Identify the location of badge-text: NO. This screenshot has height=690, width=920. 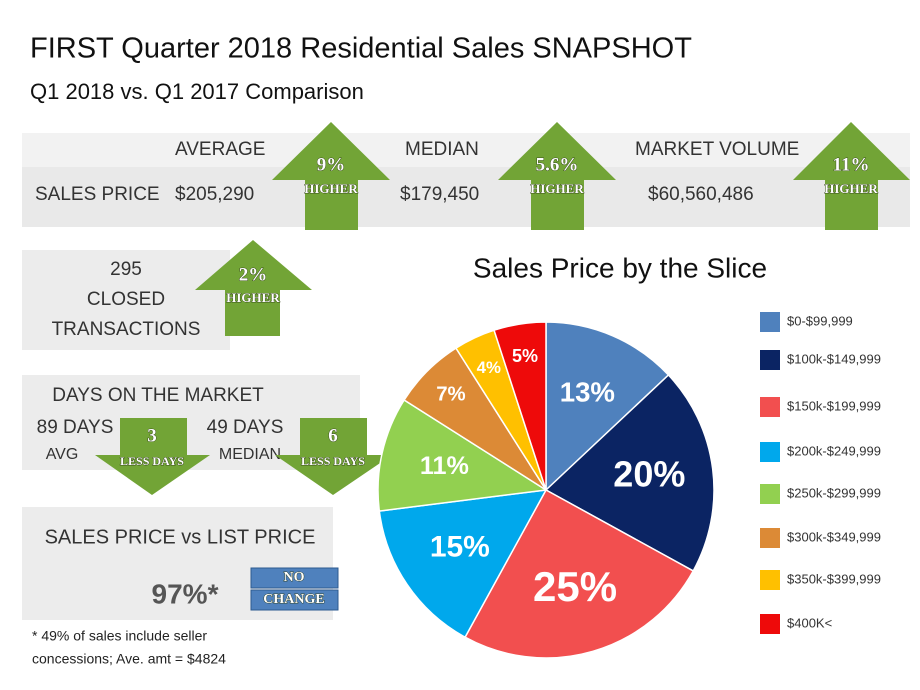
(294, 577).